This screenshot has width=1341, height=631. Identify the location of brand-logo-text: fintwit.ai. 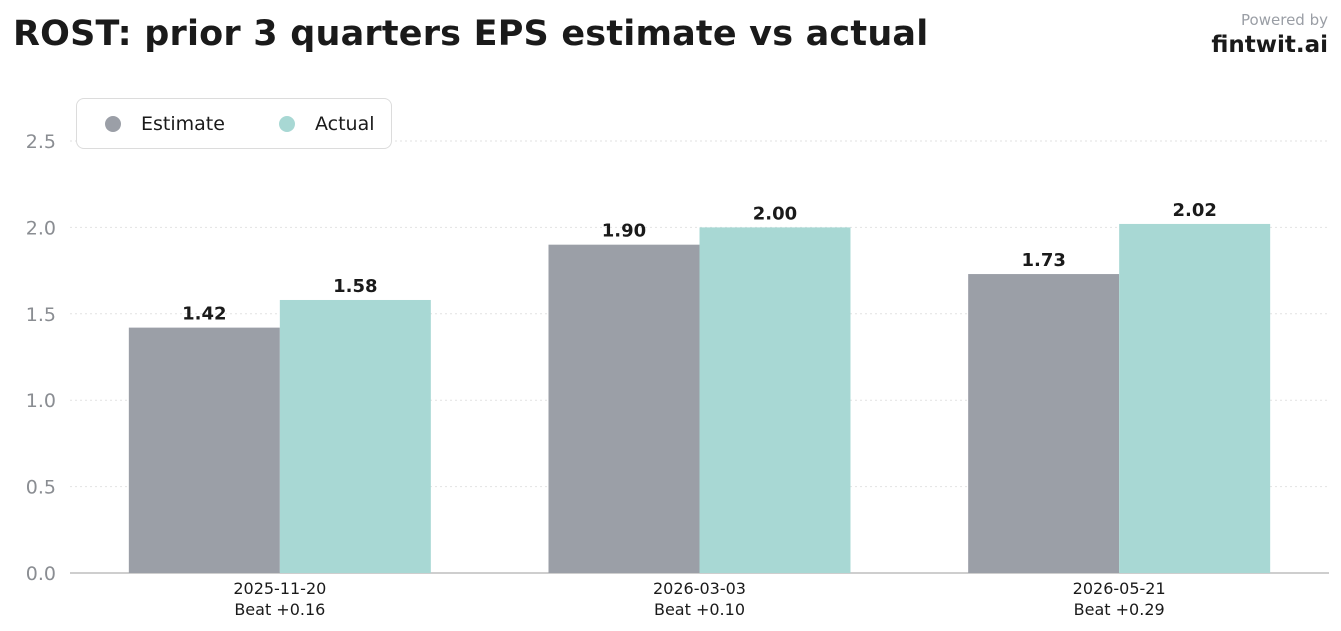
(1269, 45).